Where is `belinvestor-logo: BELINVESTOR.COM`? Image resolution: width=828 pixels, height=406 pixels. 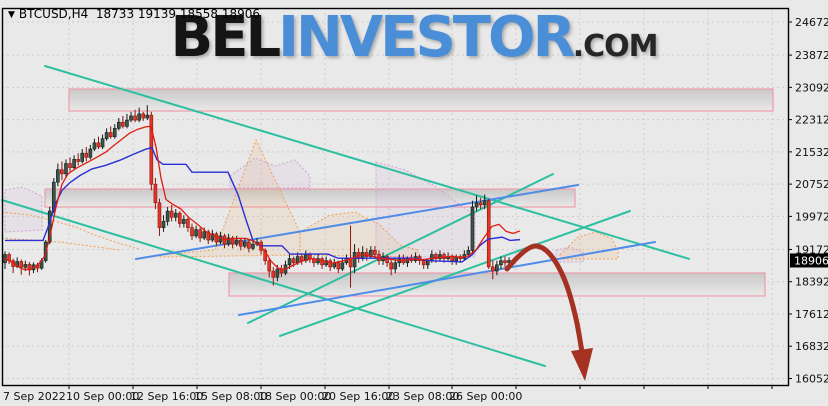 belinvestor-logo: BELINVESTOR.COM is located at coordinates (414, 44).